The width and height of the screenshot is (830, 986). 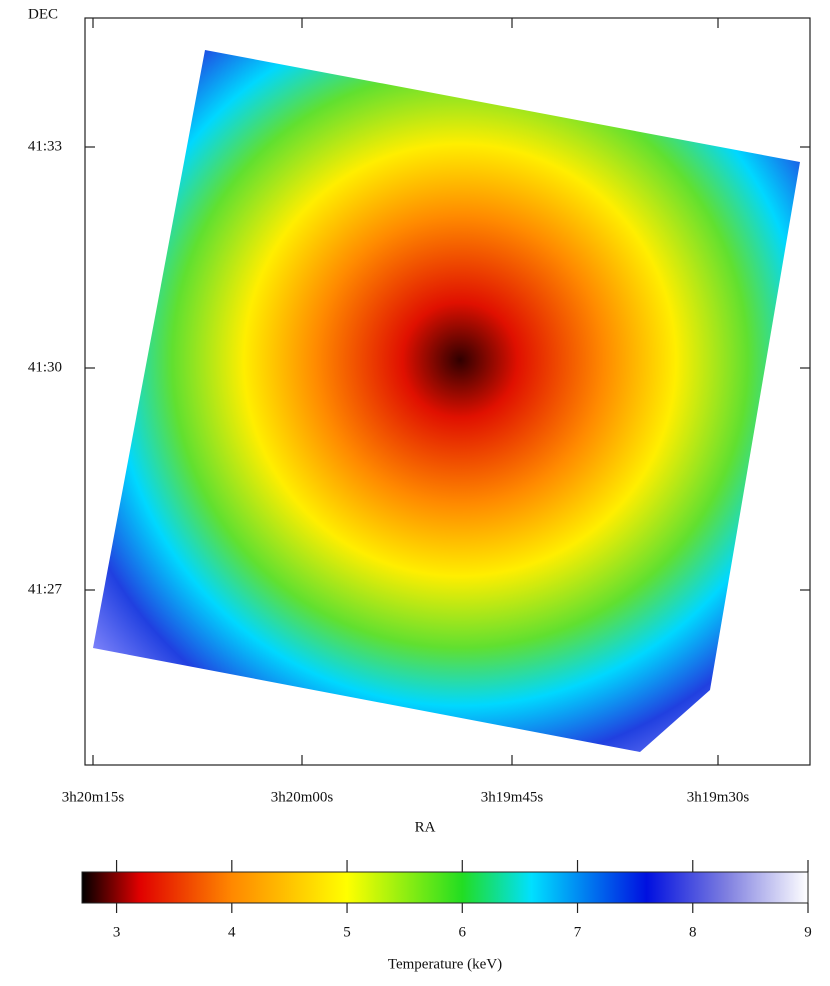 What do you see at coordinates (578, 932) in the screenshot?
I see `colorbar-tick-label: 7` at bounding box center [578, 932].